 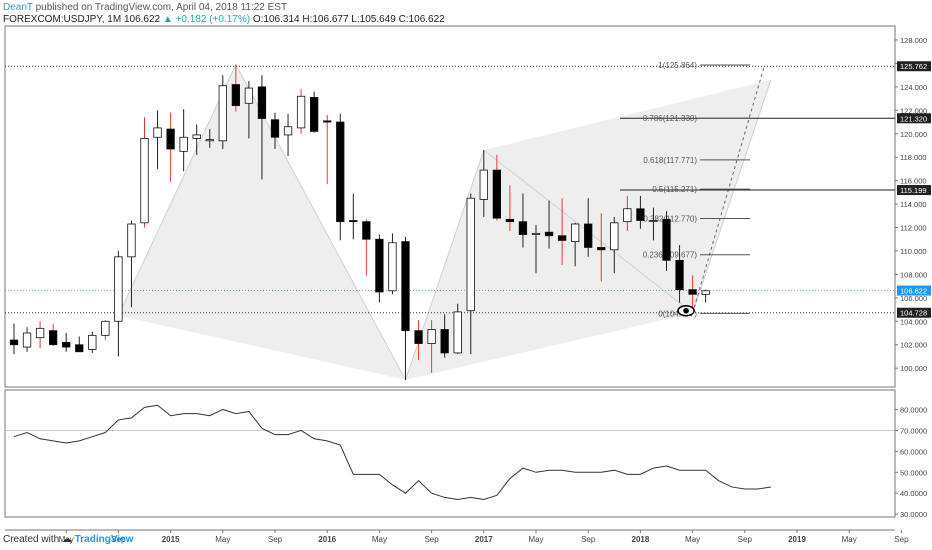 What do you see at coordinates (403, 19) in the screenshot?
I see `close-label: C:` at bounding box center [403, 19].